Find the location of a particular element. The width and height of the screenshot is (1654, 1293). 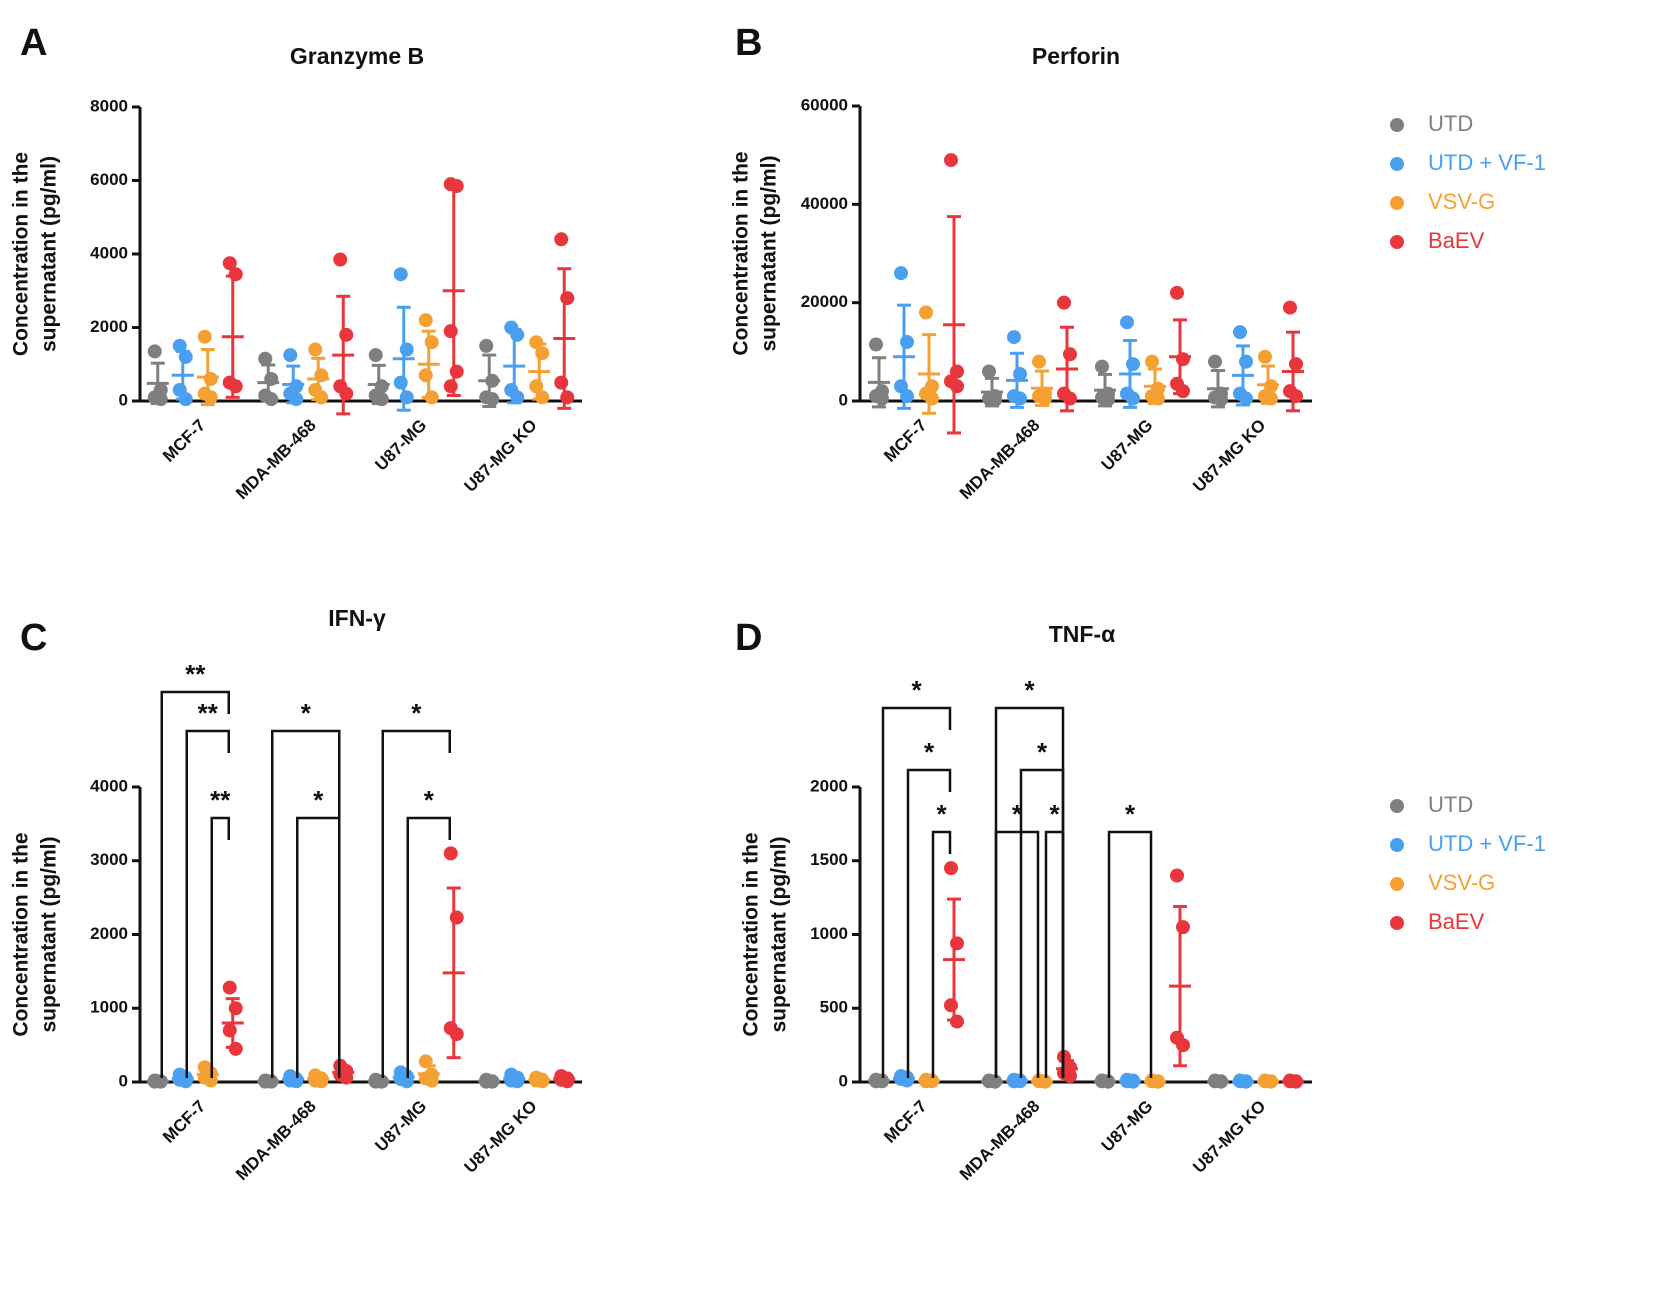

panel-letter: C is located at coordinates (33, 638).